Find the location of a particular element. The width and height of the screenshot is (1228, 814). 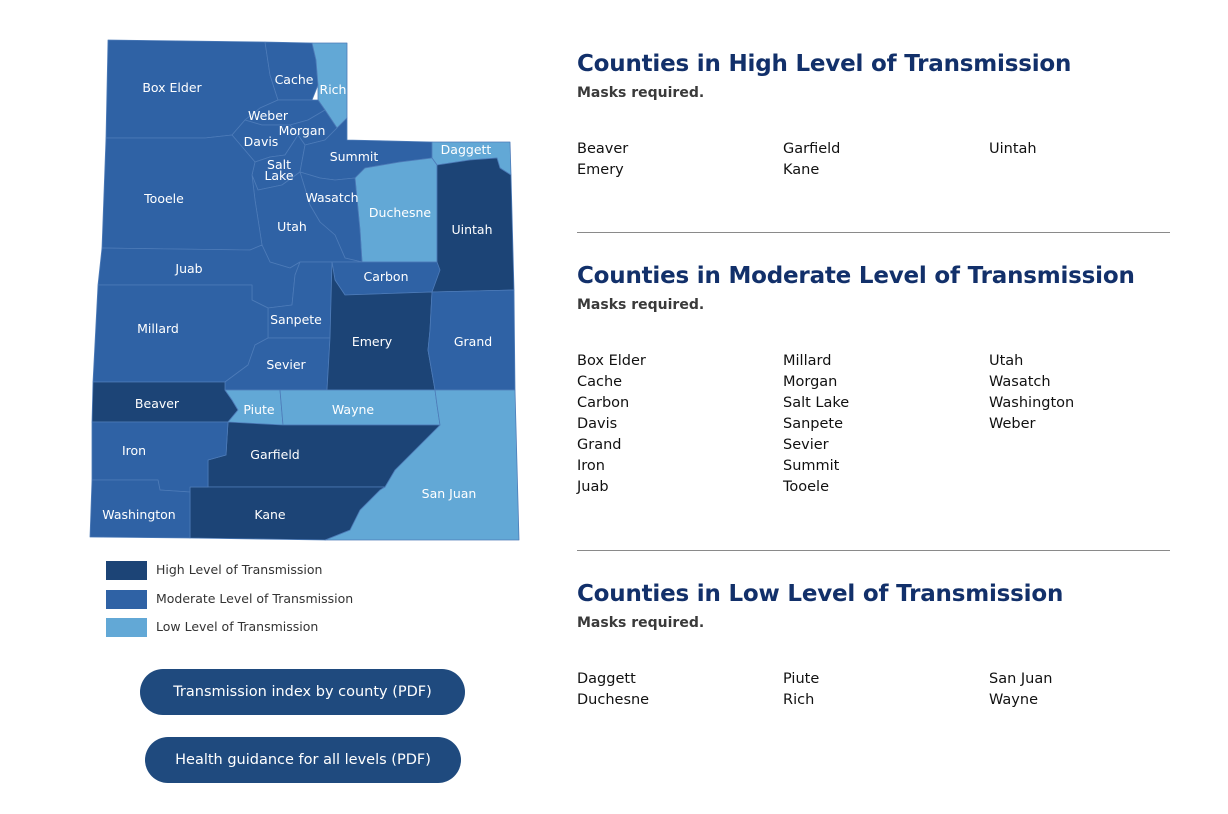

legend-label: High Level of Transmission is located at coordinates (239, 569).